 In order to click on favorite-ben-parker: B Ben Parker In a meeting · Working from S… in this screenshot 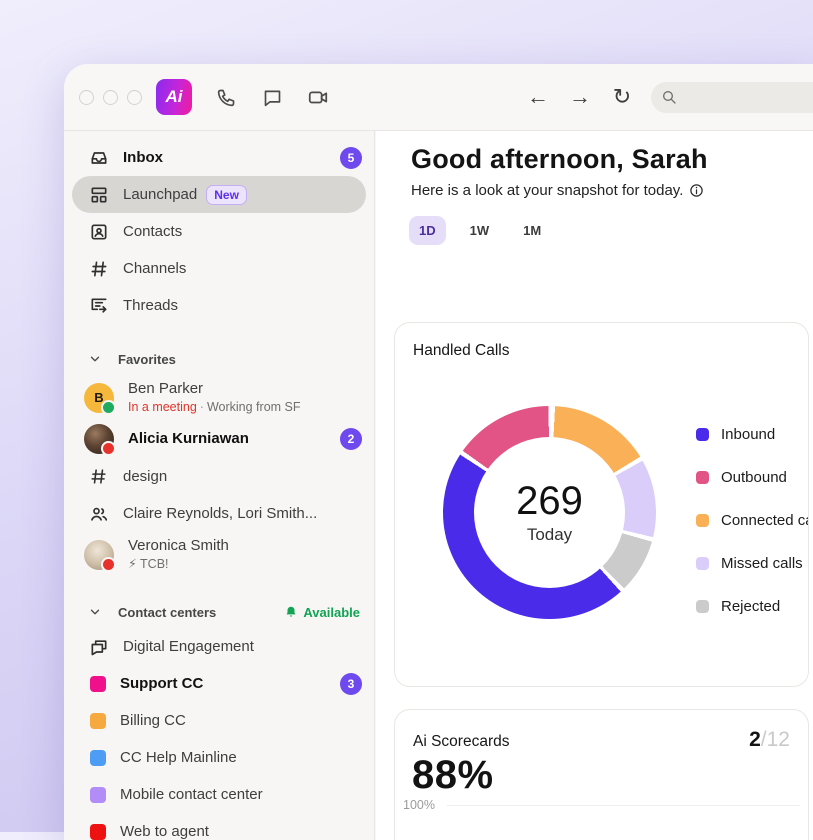, I will do `click(219, 397)`.